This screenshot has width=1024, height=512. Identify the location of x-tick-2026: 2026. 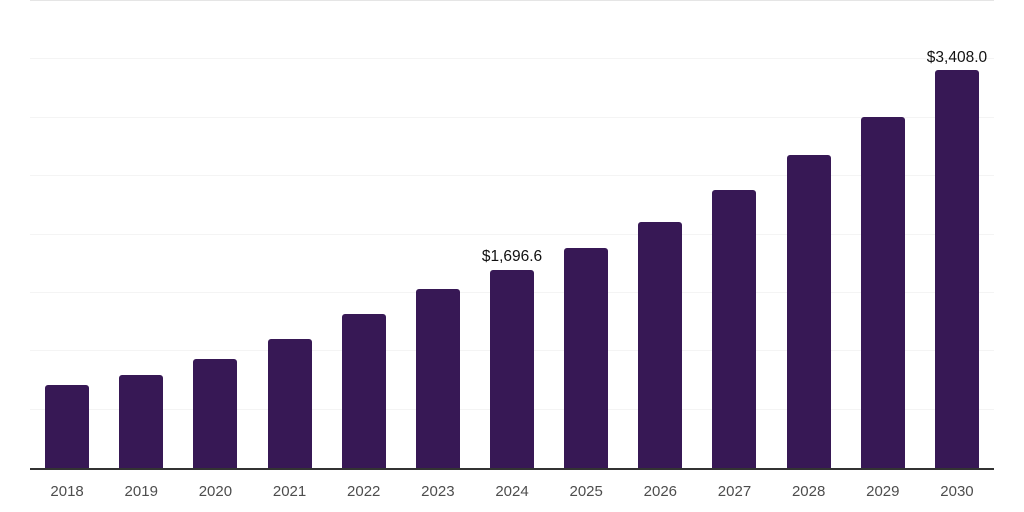
(660, 491).